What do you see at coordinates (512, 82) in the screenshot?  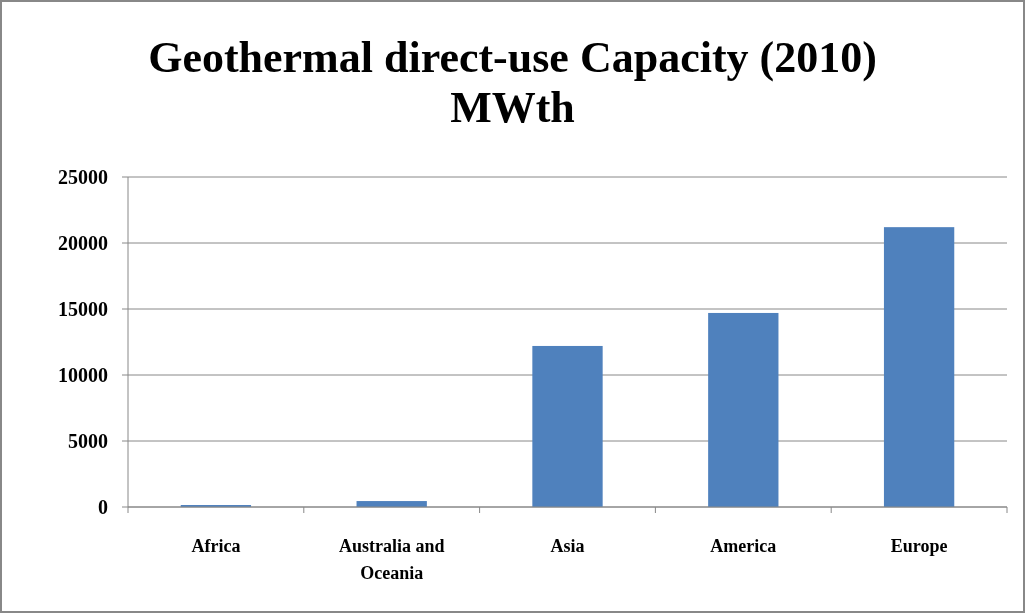 I see `chart-title: Geothermal direct-use Capacity (2010) MWth` at bounding box center [512, 82].